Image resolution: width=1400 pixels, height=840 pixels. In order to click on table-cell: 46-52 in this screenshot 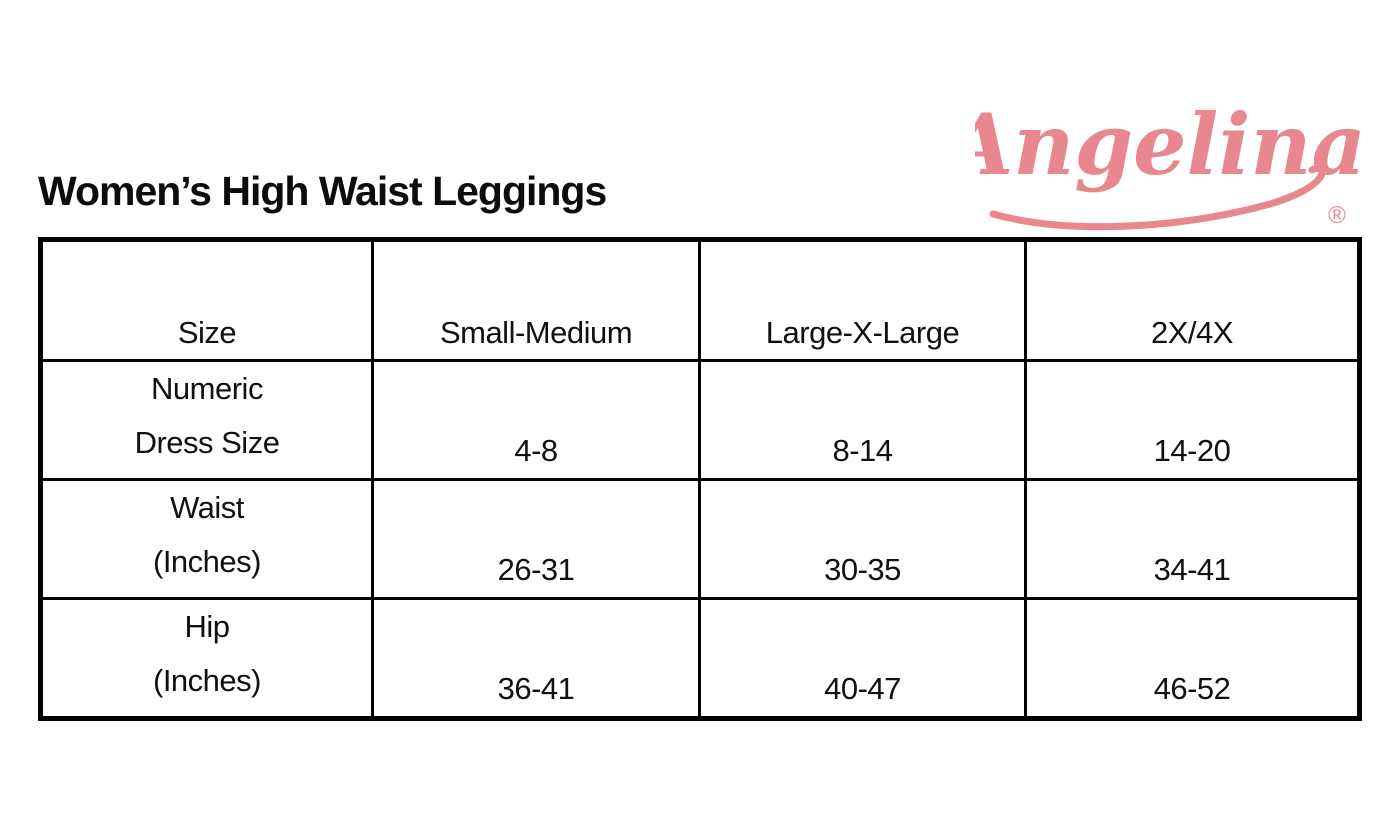, I will do `click(1192, 658)`.